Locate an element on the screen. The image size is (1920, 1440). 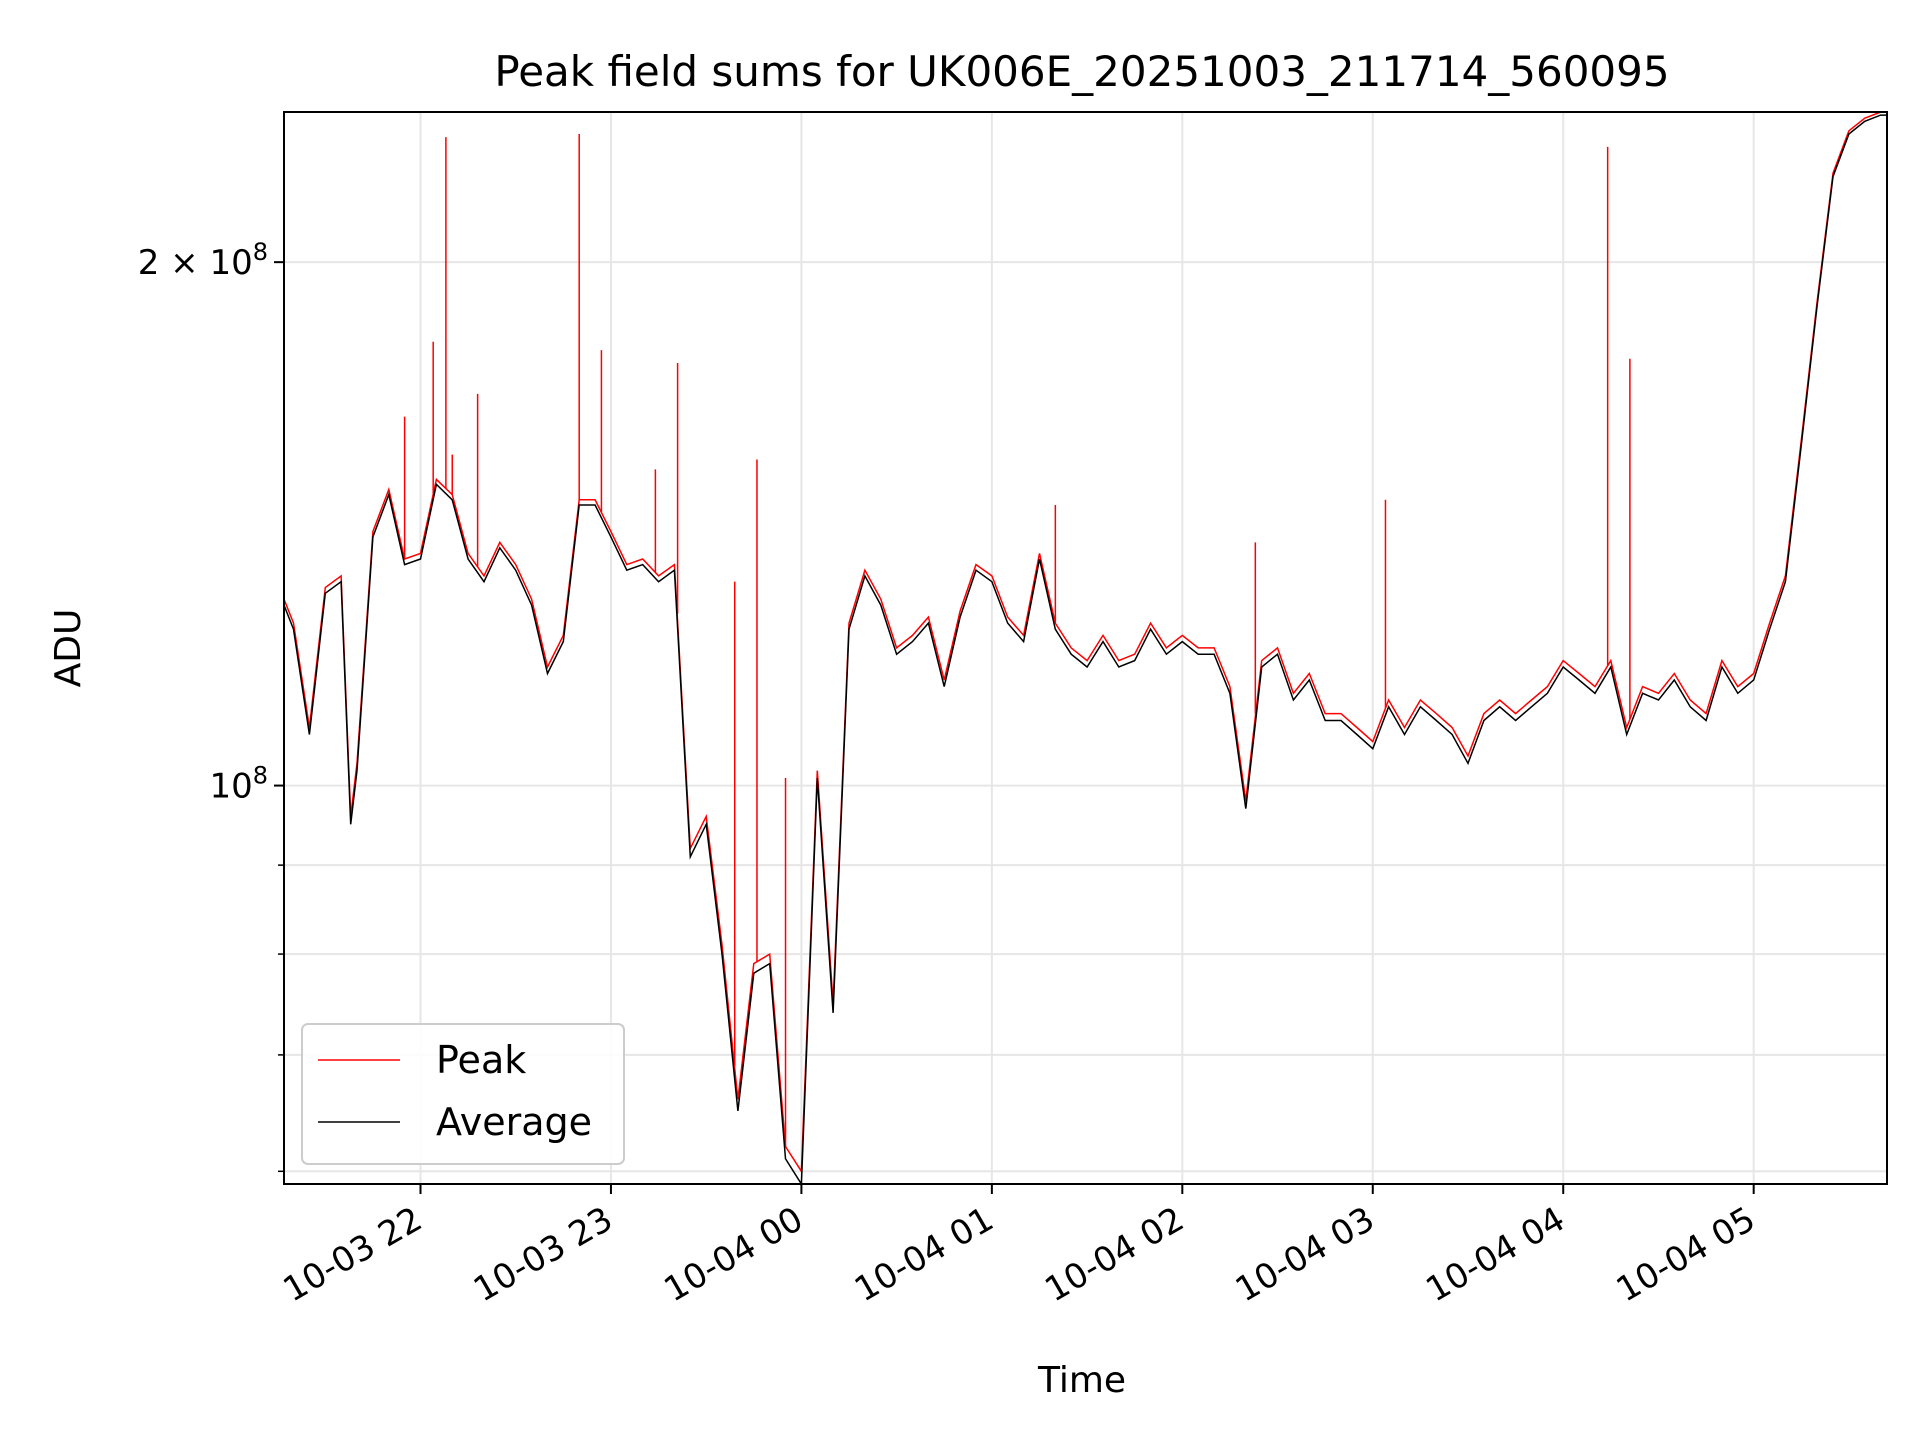
legend-peak-label: Peak is located at coordinates (481, 1060).